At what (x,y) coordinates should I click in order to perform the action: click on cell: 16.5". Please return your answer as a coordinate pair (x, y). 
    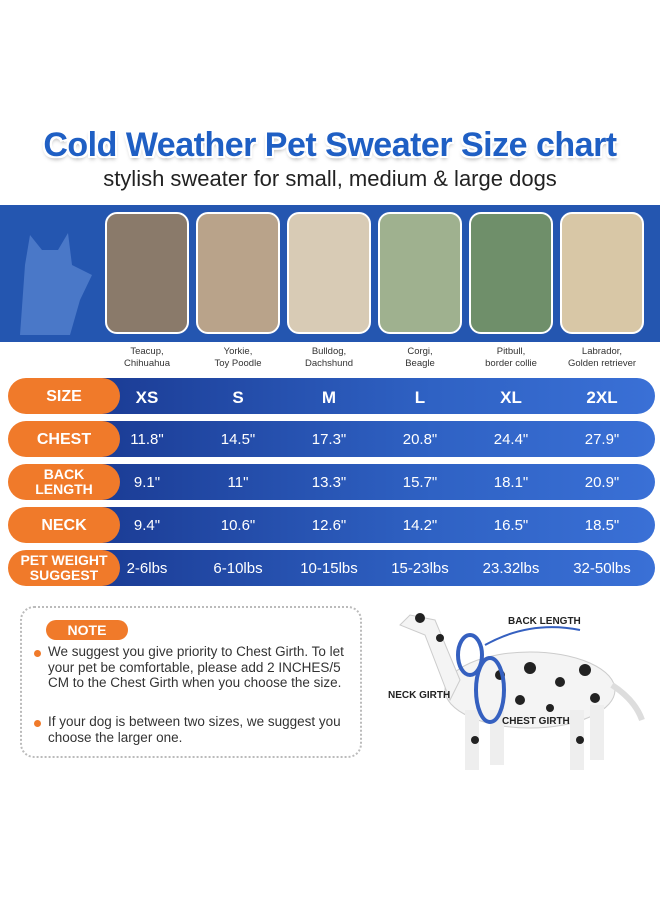
    Looking at the image, I should click on (511, 525).